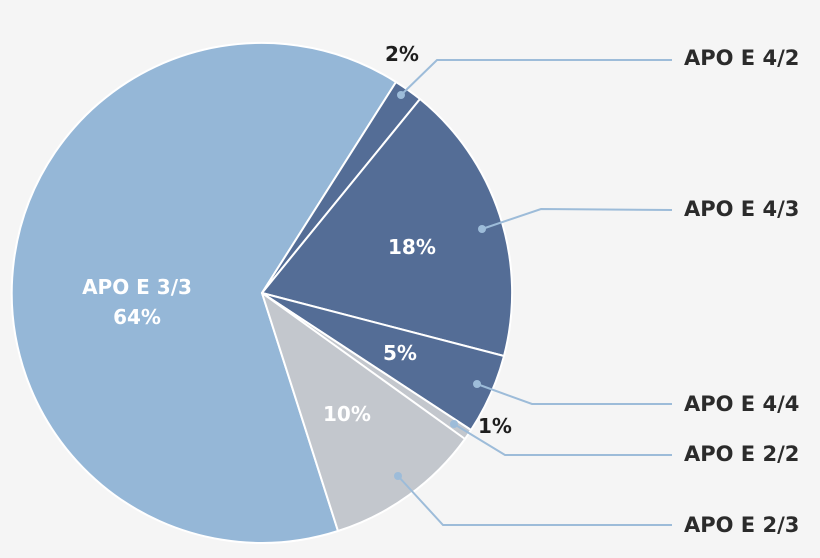  Describe the element at coordinates (495, 426) in the screenshot. I see `slice-label-apoe22-pct: 1%` at that location.